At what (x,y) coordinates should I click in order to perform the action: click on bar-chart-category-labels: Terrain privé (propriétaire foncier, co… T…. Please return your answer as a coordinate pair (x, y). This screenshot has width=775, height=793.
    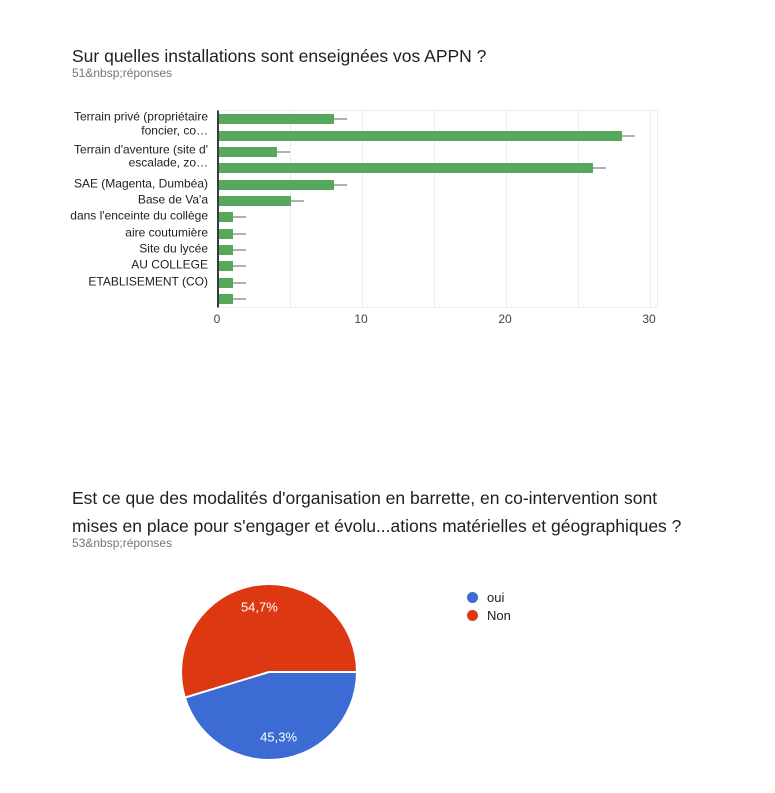
    Looking at the image, I should click on (105, 208).